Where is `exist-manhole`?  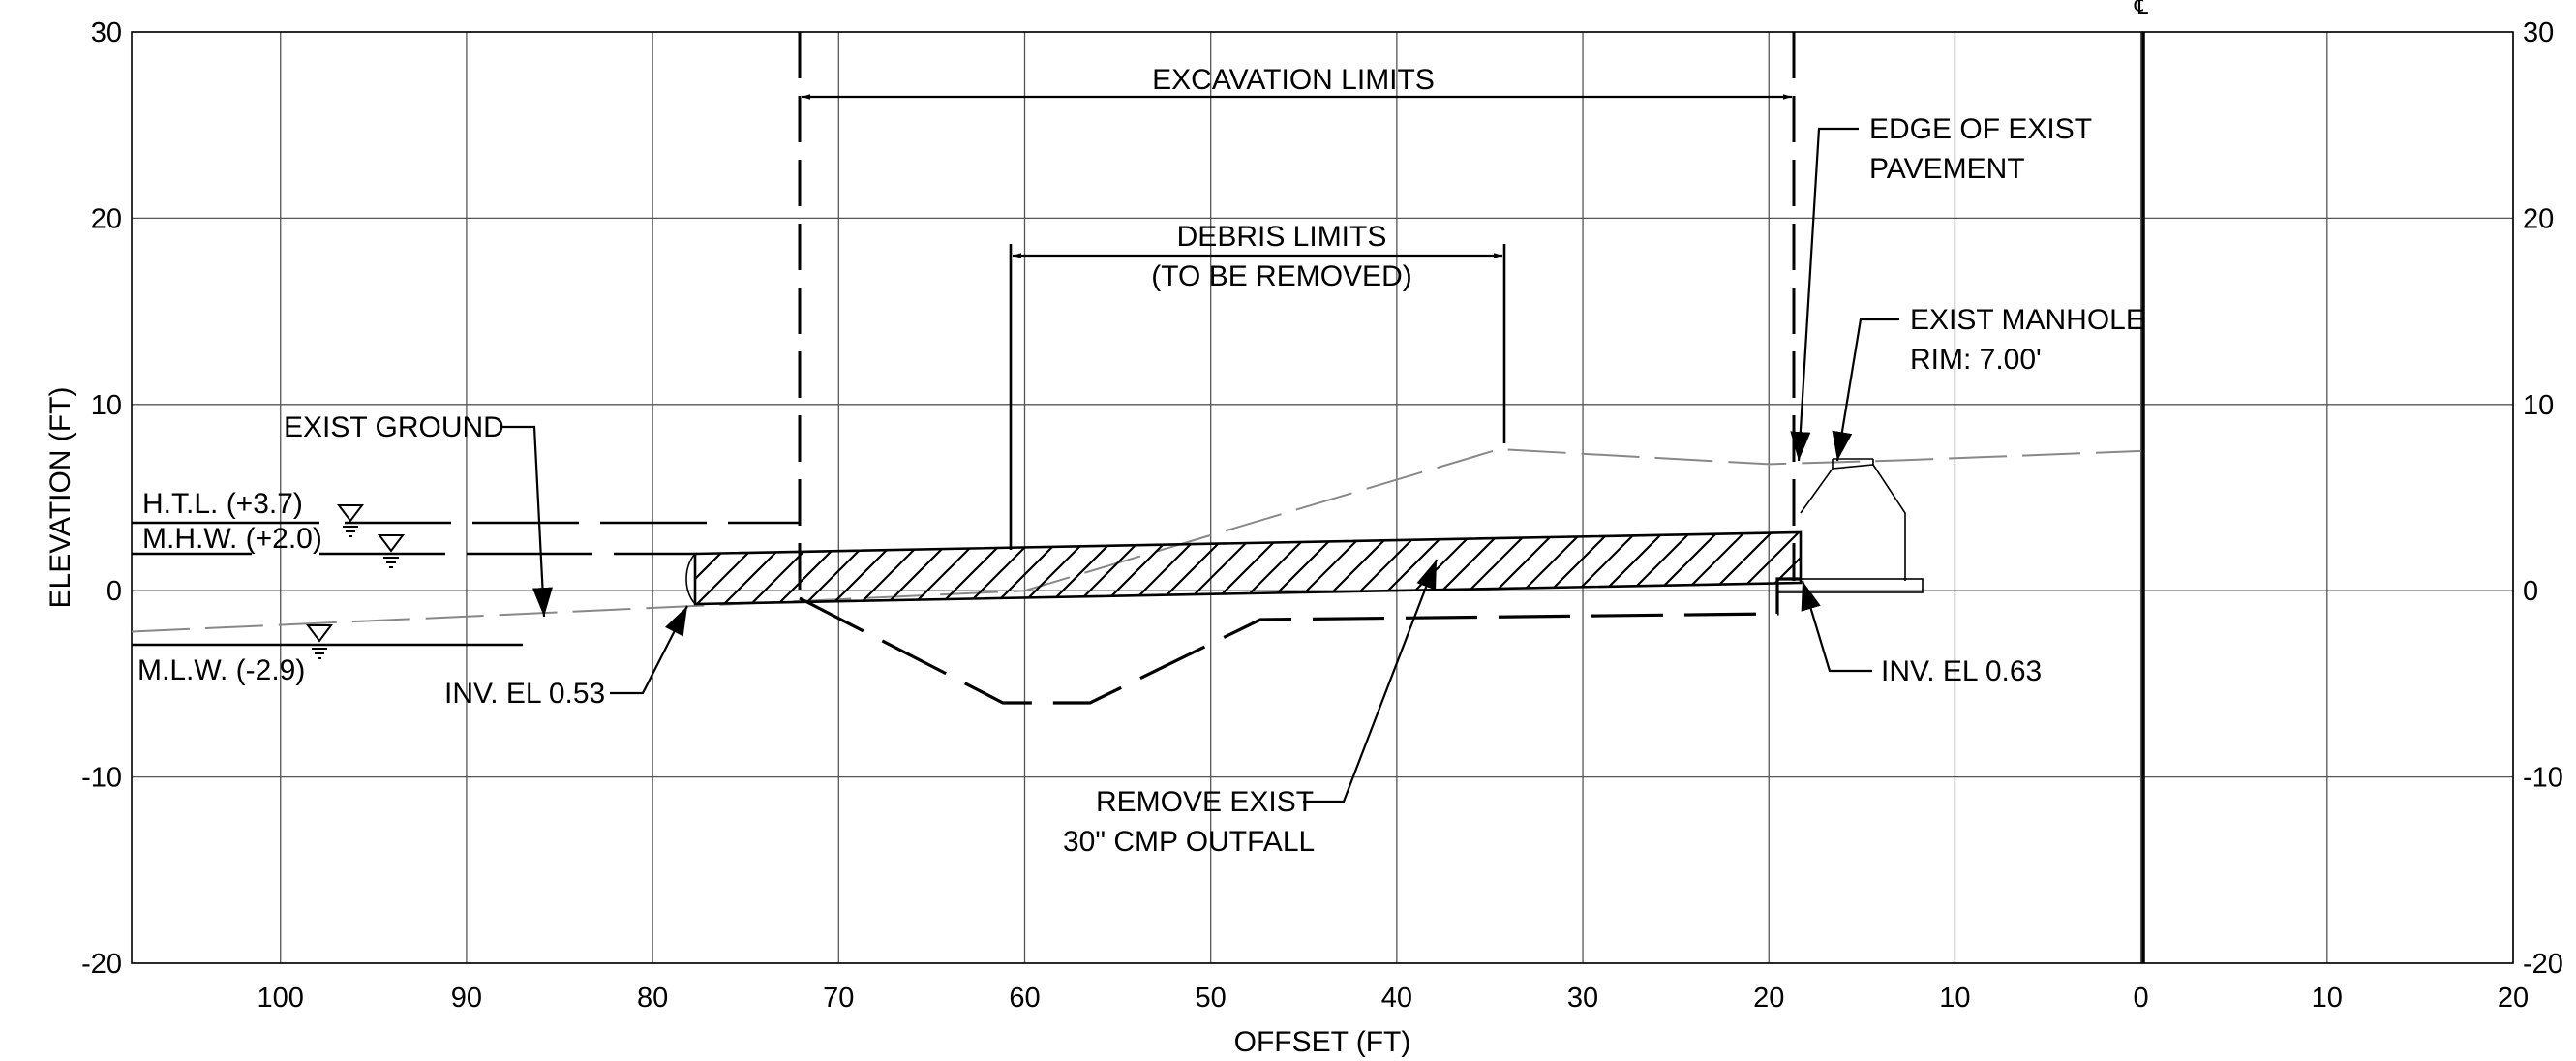 exist-manhole is located at coordinates (1850, 525).